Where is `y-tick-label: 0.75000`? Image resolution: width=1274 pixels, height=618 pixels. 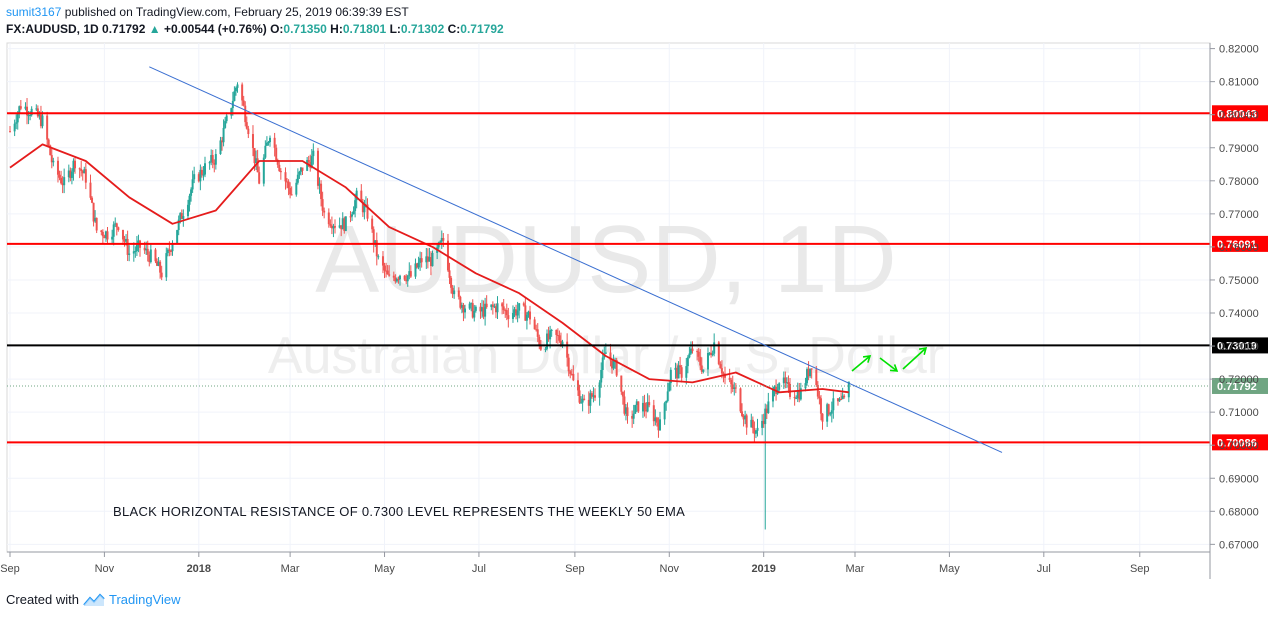 y-tick-label: 0.75000 is located at coordinates (1239, 281).